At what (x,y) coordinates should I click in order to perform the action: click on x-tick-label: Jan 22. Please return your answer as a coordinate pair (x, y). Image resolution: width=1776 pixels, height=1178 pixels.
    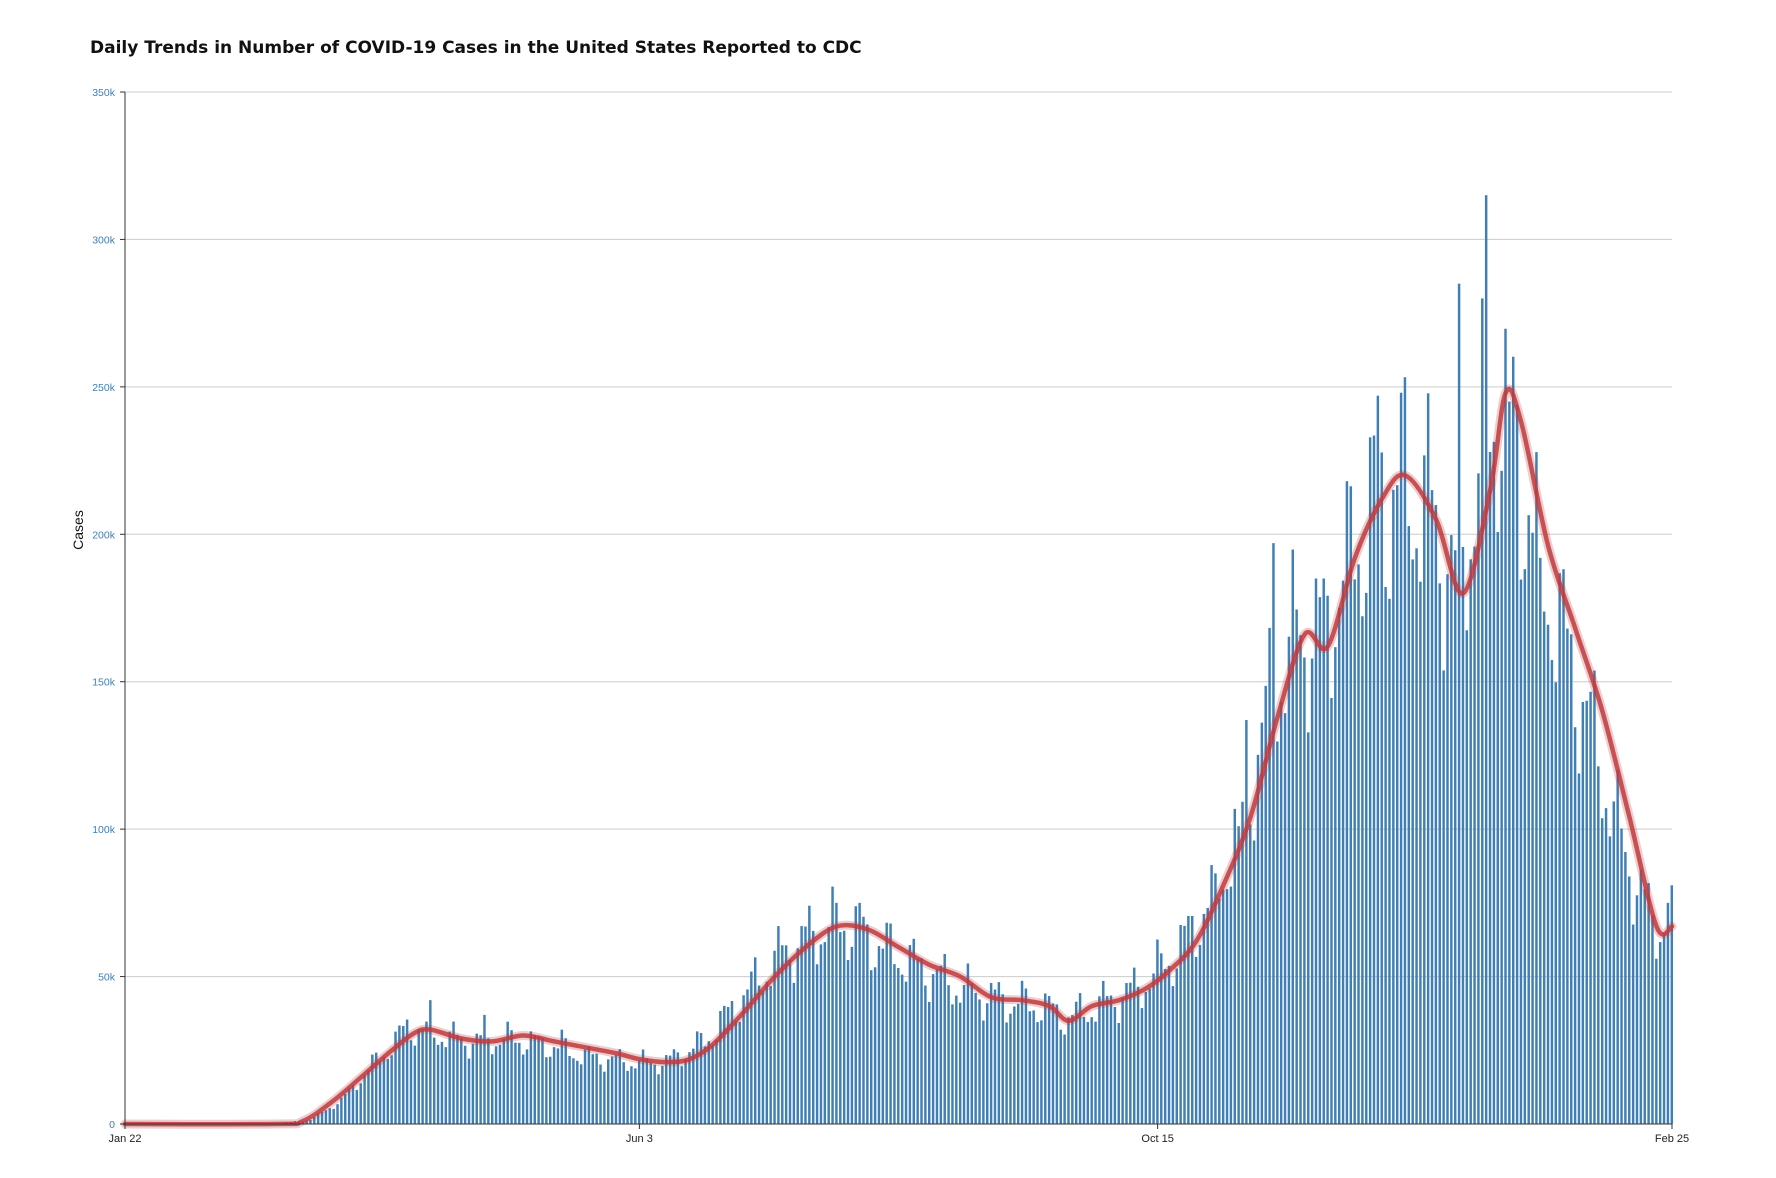
    Looking at the image, I should click on (124, 1139).